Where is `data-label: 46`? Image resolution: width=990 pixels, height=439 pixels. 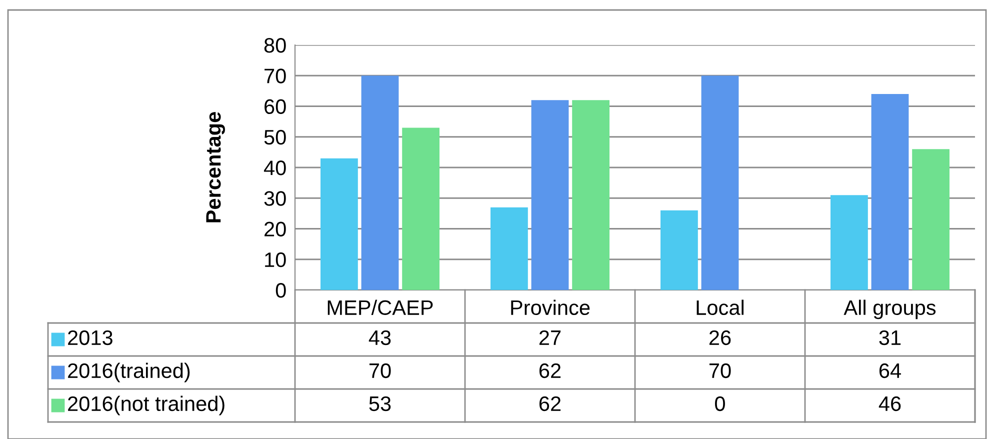
data-label: 46 is located at coordinates (889, 404).